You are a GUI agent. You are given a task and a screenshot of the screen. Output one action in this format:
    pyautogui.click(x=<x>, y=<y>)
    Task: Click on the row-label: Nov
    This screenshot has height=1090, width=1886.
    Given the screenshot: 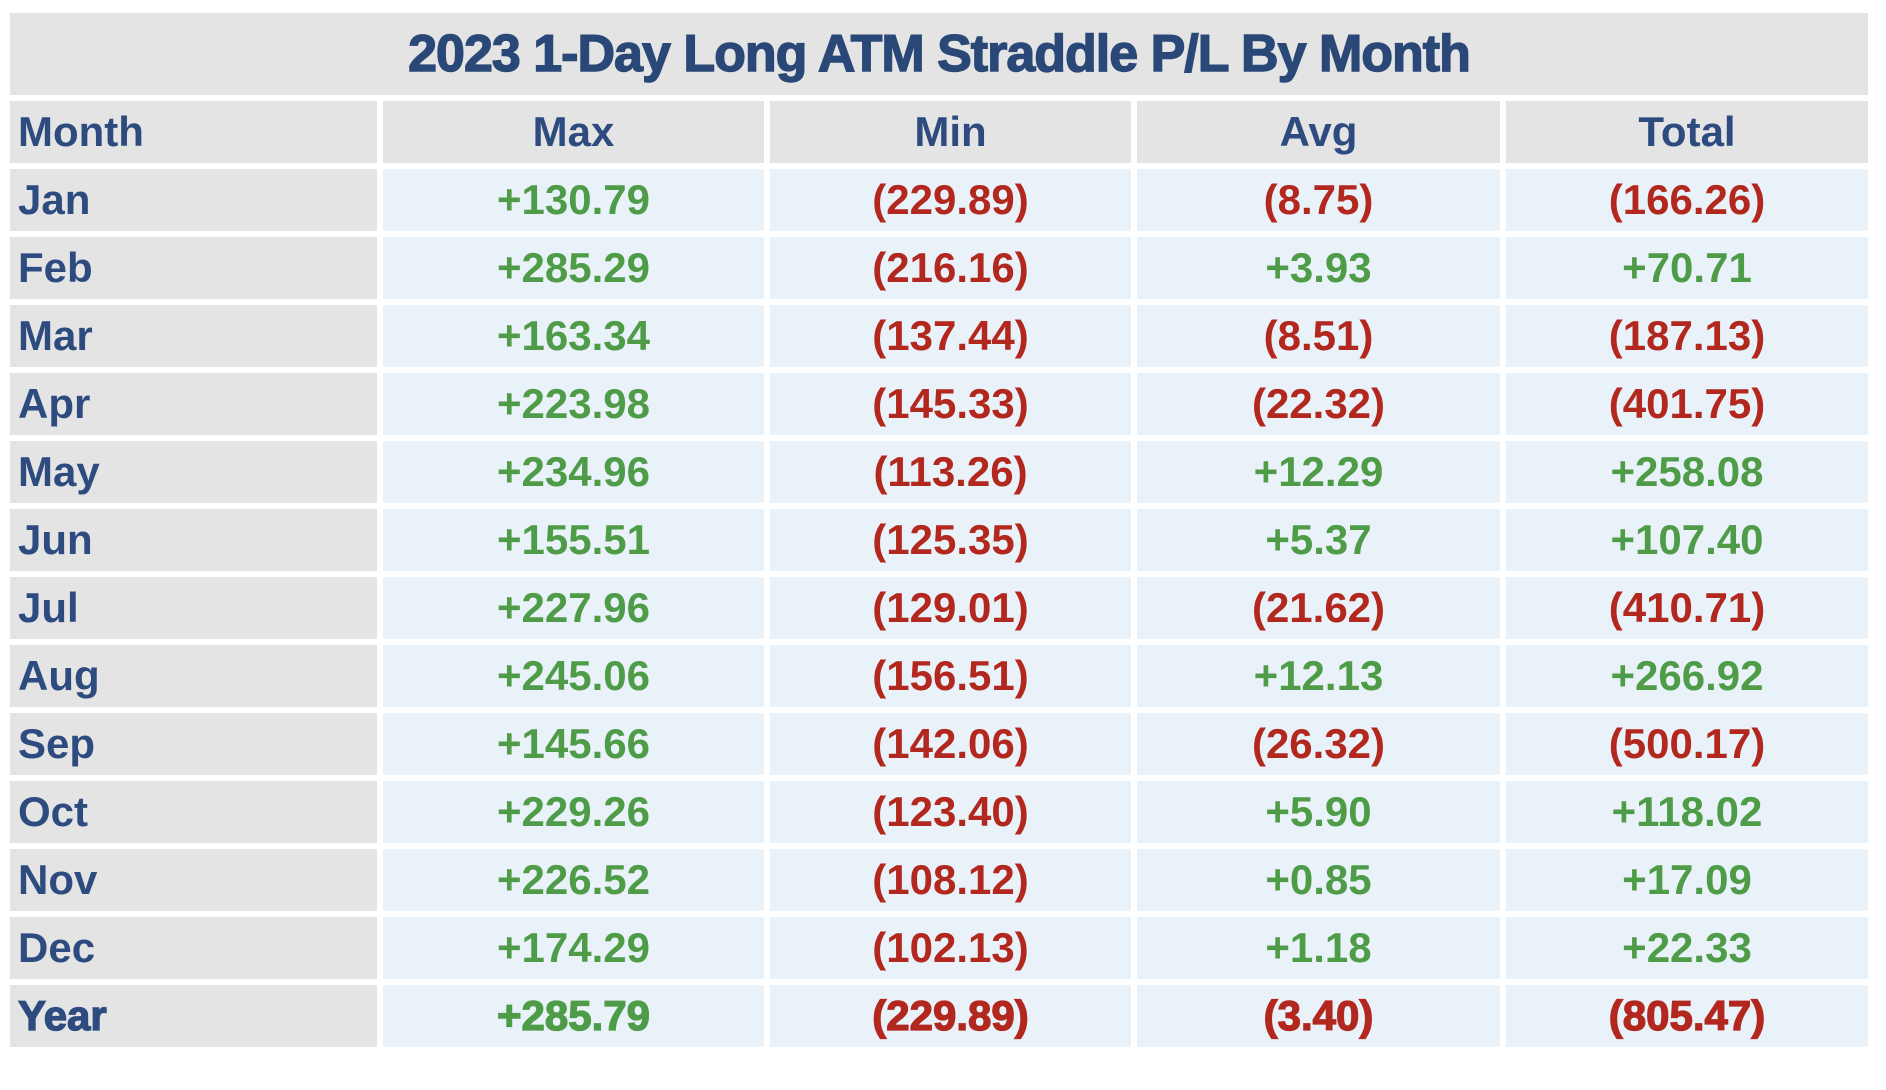 What is the action you would take?
    pyautogui.click(x=193, y=880)
    